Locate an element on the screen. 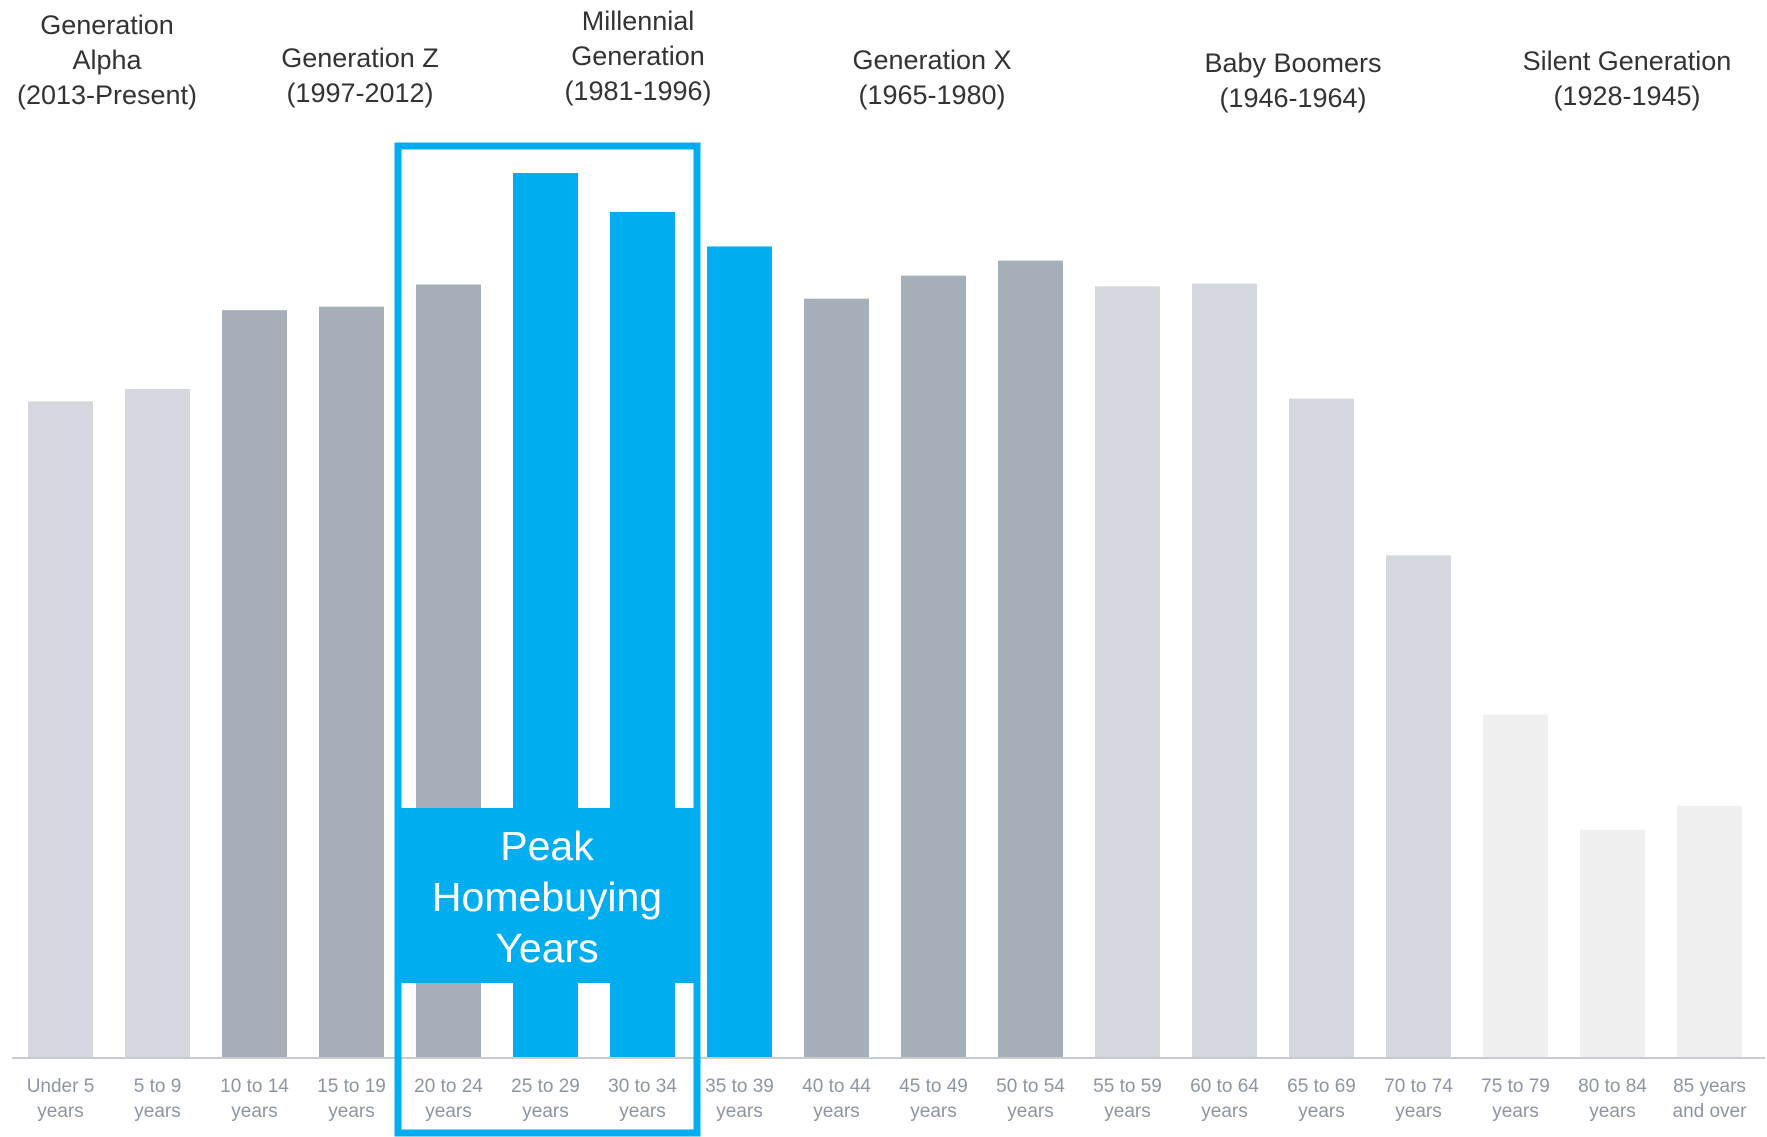 This screenshot has height=1137, width=1767. x-tick-label: 25 to 29 years is located at coordinates (545, 1099).